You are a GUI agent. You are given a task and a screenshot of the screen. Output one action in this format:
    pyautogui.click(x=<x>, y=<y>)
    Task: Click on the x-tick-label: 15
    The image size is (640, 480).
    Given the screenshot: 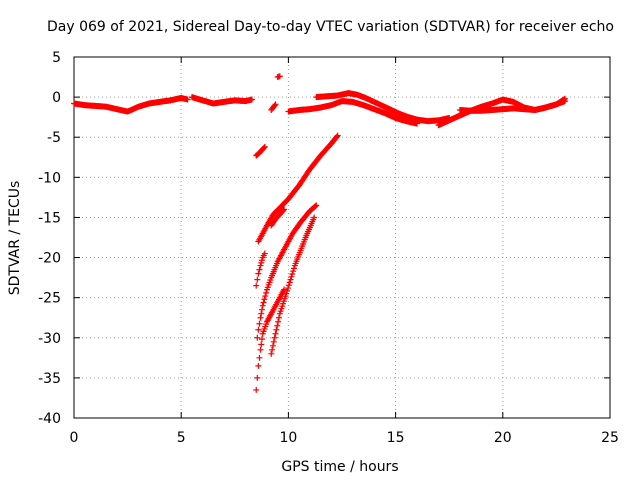 What is the action you would take?
    pyautogui.click(x=396, y=438)
    